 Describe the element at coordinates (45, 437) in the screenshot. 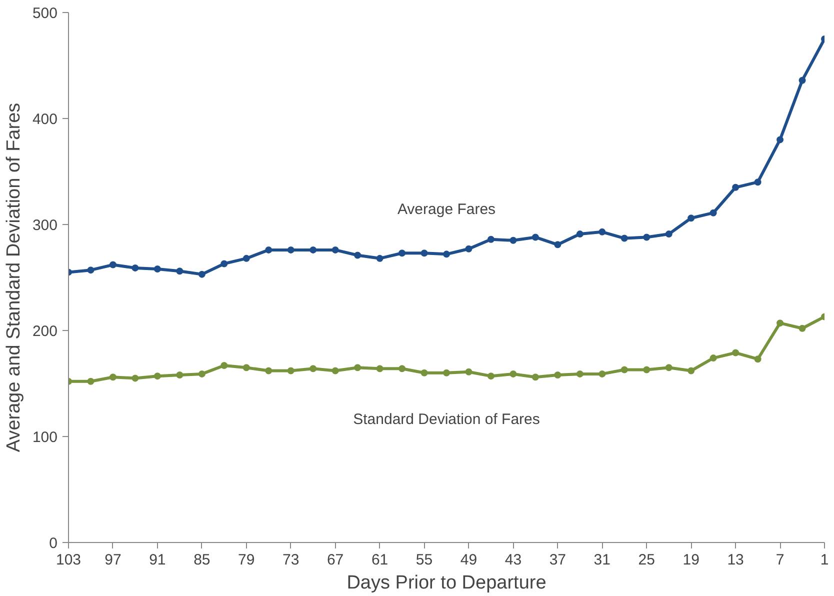

I see `y-tick-label: 100` at that location.